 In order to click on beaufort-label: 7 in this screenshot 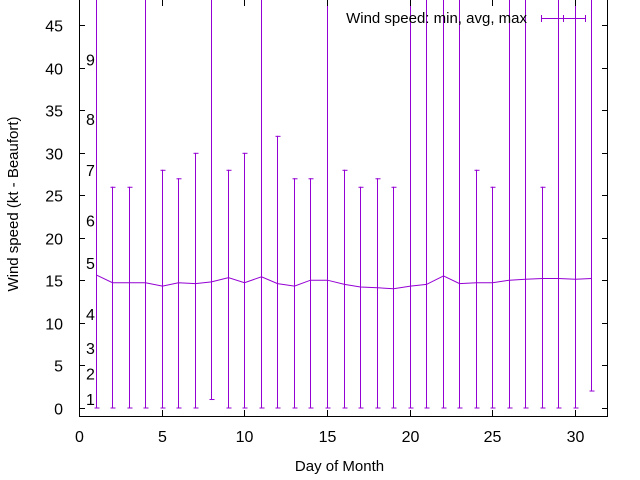, I will do `click(90, 171)`.